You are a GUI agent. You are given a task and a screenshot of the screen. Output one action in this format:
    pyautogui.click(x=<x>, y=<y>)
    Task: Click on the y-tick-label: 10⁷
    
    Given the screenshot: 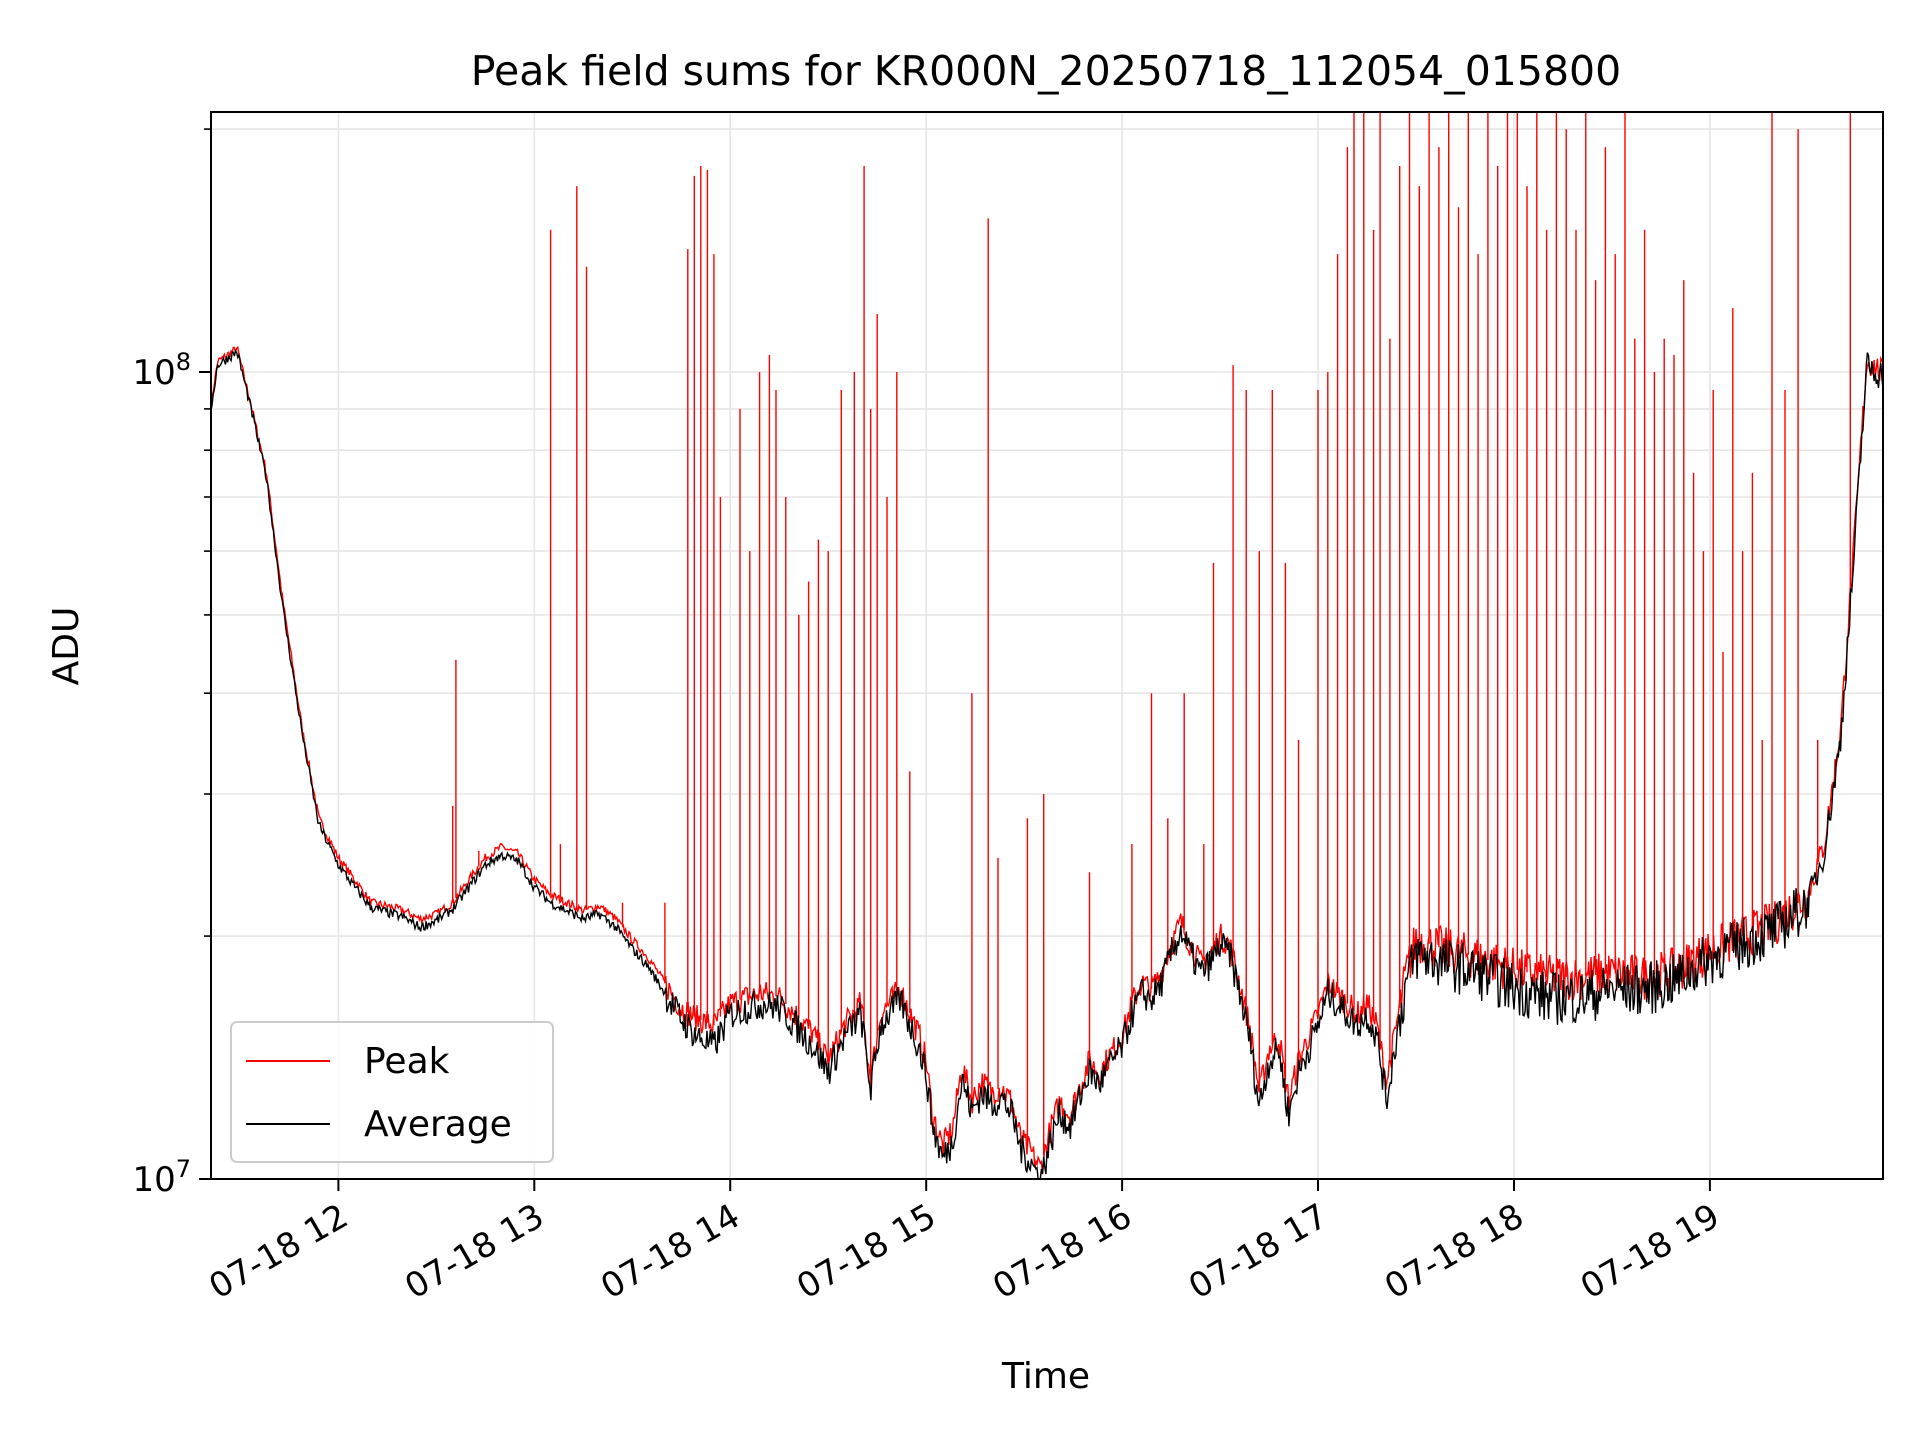 What is the action you would take?
    pyautogui.click(x=161, y=1177)
    